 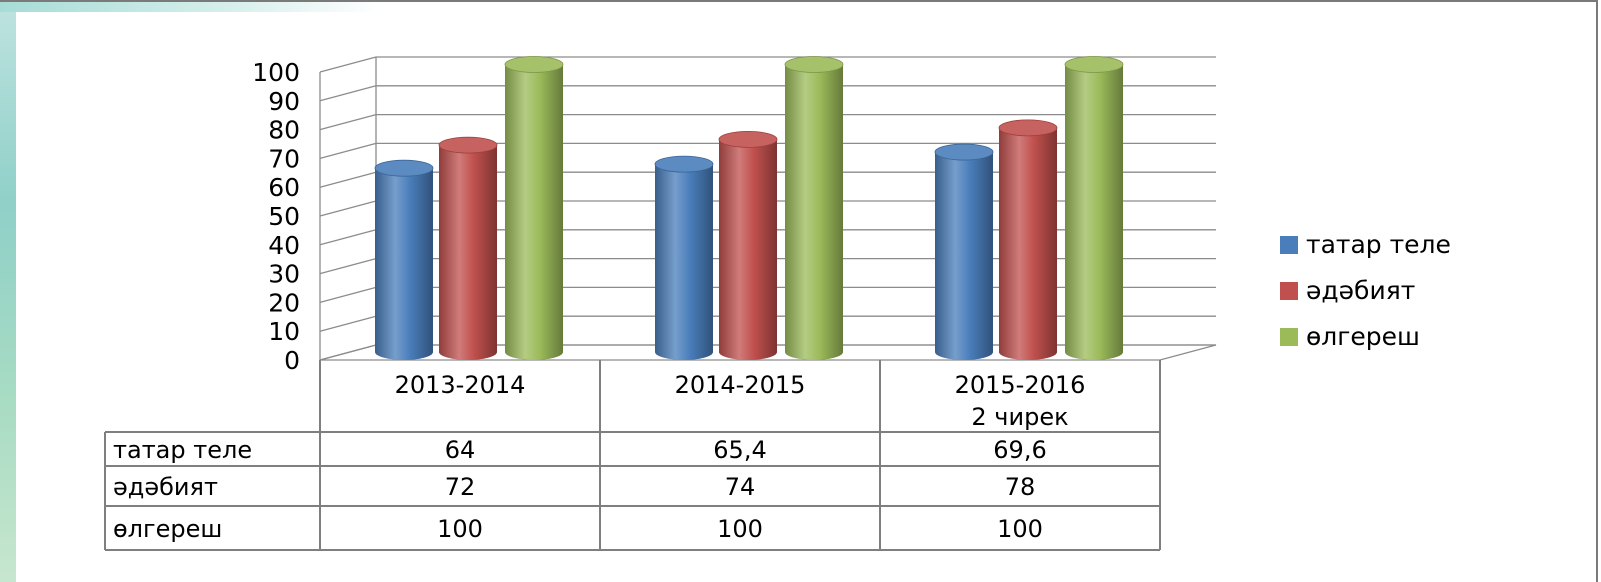 I want to click on y-tick-label: 60, so click(x=284, y=187).